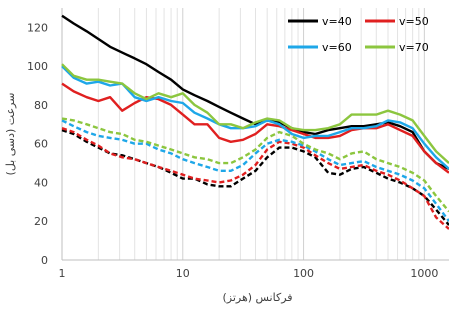 This screenshot has width=449, height=325. I want to click on x-tick-label: 10, so click(183, 273).